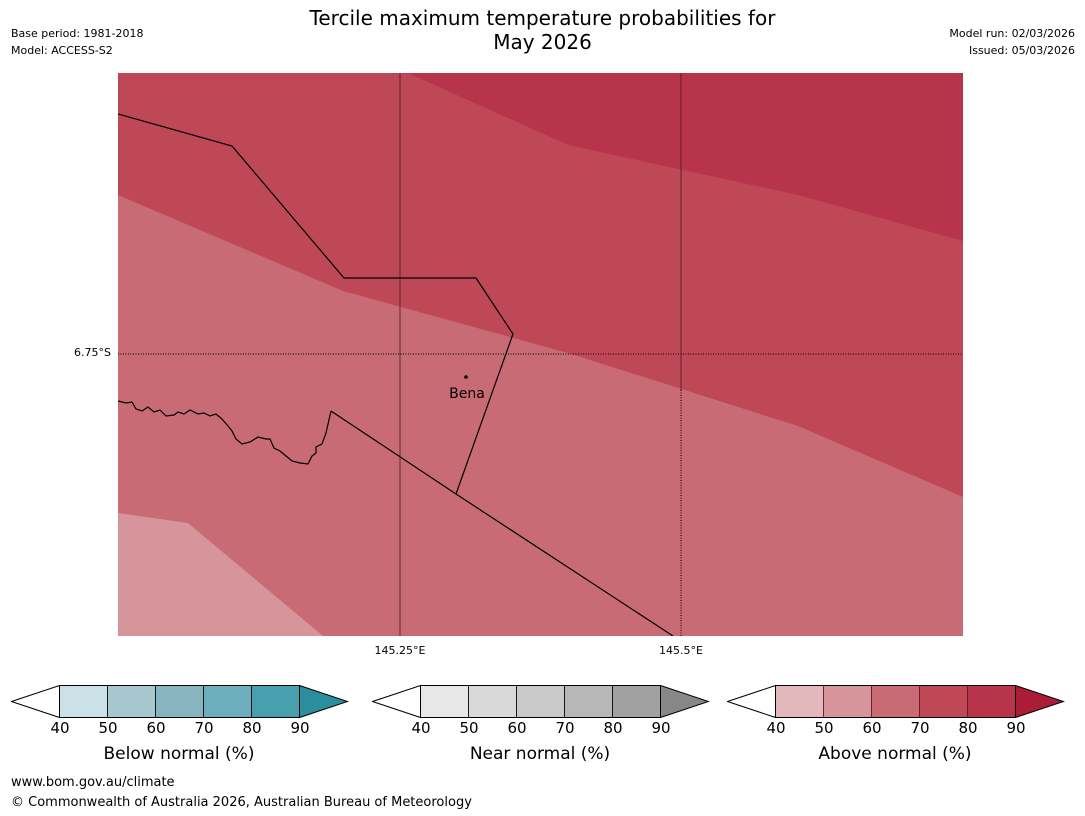 This screenshot has width=1085, height=816. What do you see at coordinates (92, 352) in the screenshot?
I see `lat-label: 6.75°S` at bounding box center [92, 352].